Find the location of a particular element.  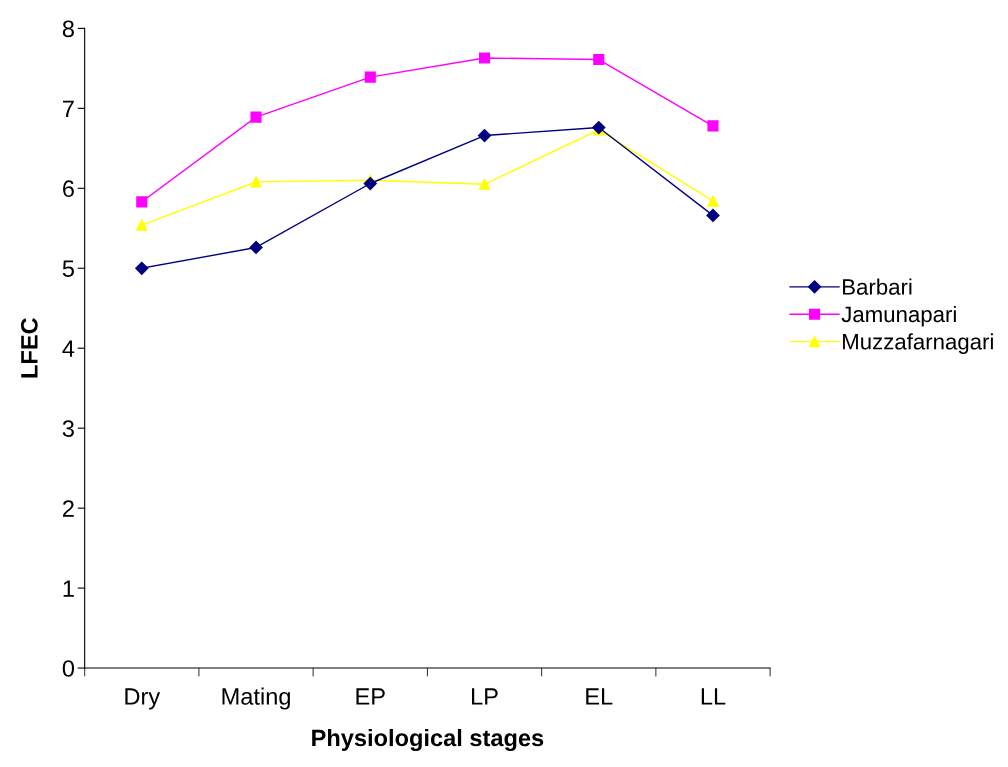

y-tick-label: 8 is located at coordinates (68, 29).